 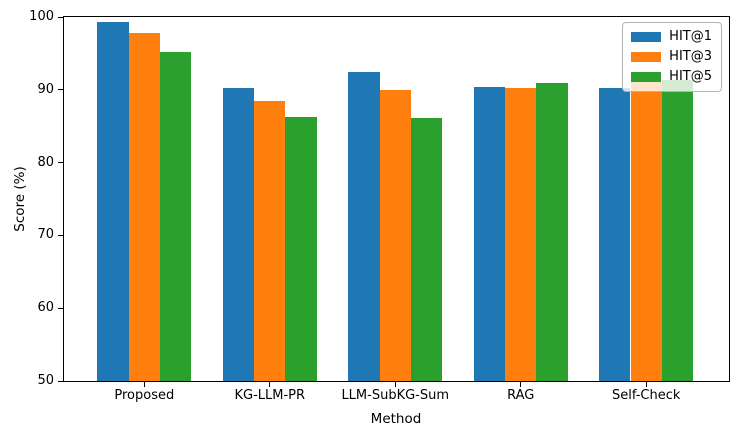 I want to click on y-tick-label: 60, so click(x=45, y=308).